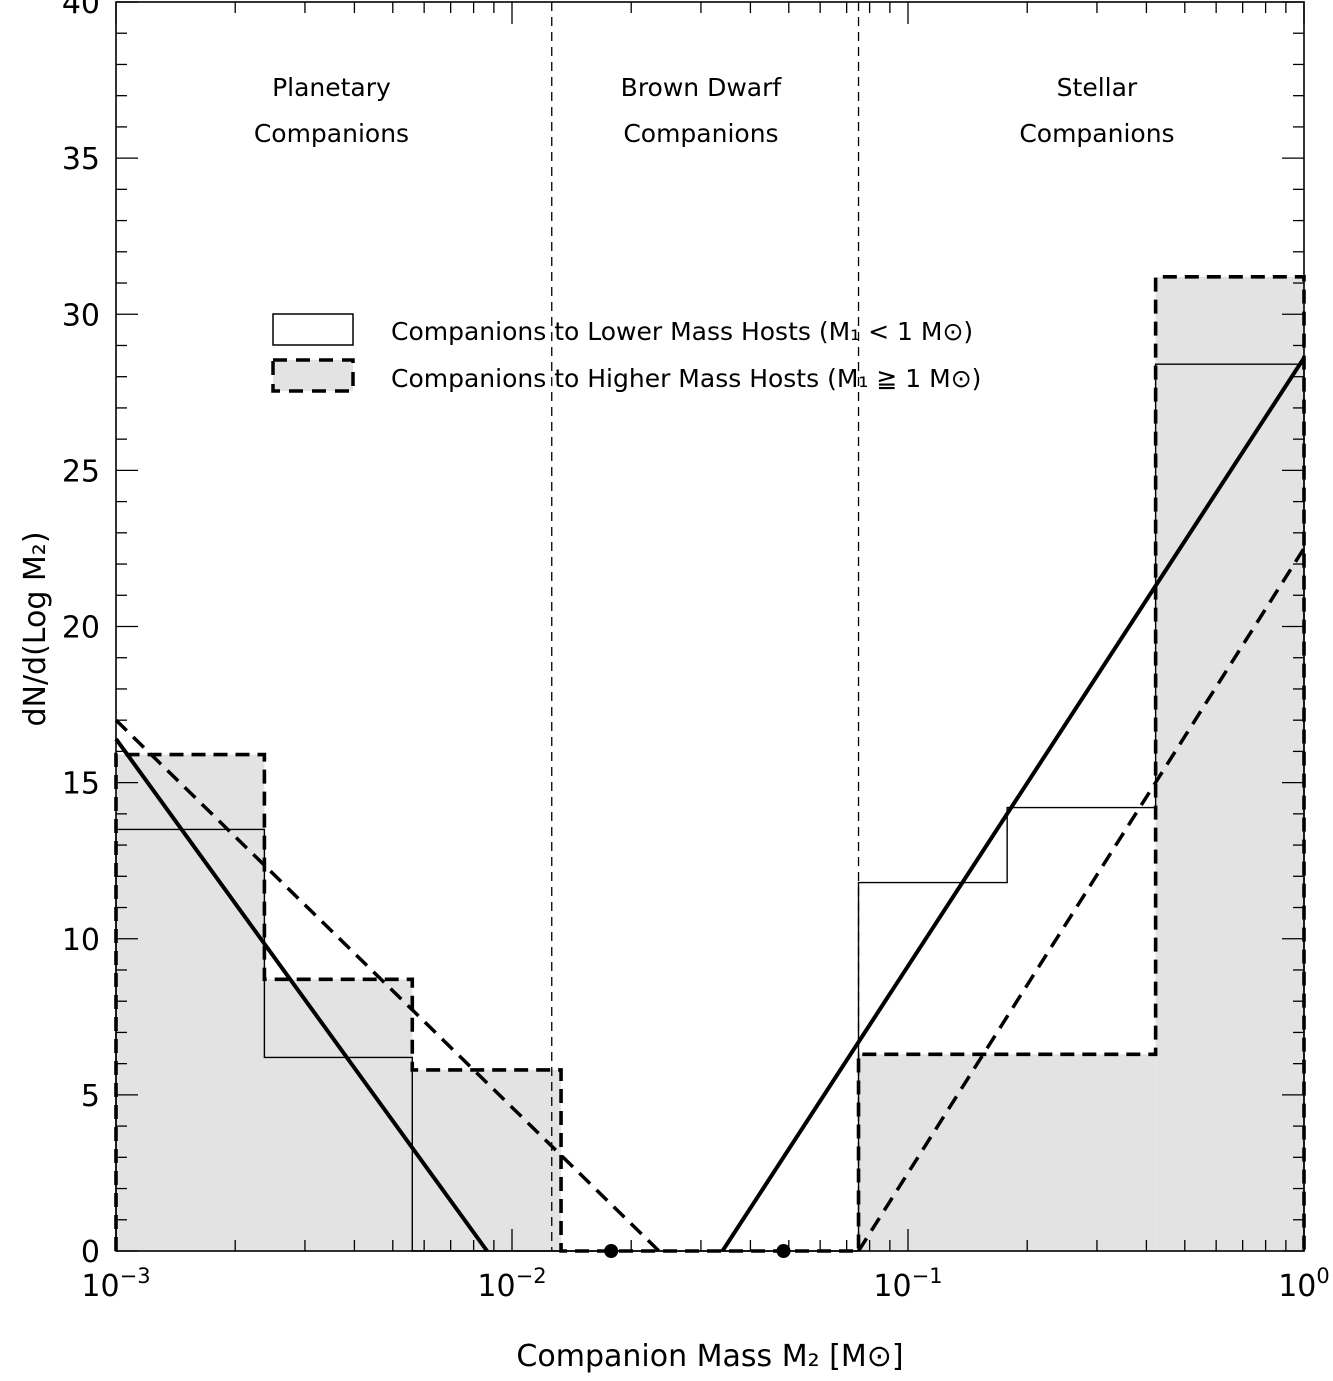 Image resolution: width=1333 pixels, height=1381 pixels. What do you see at coordinates (90, 1096) in the screenshot?
I see `y-tick-label-5: 5` at bounding box center [90, 1096].